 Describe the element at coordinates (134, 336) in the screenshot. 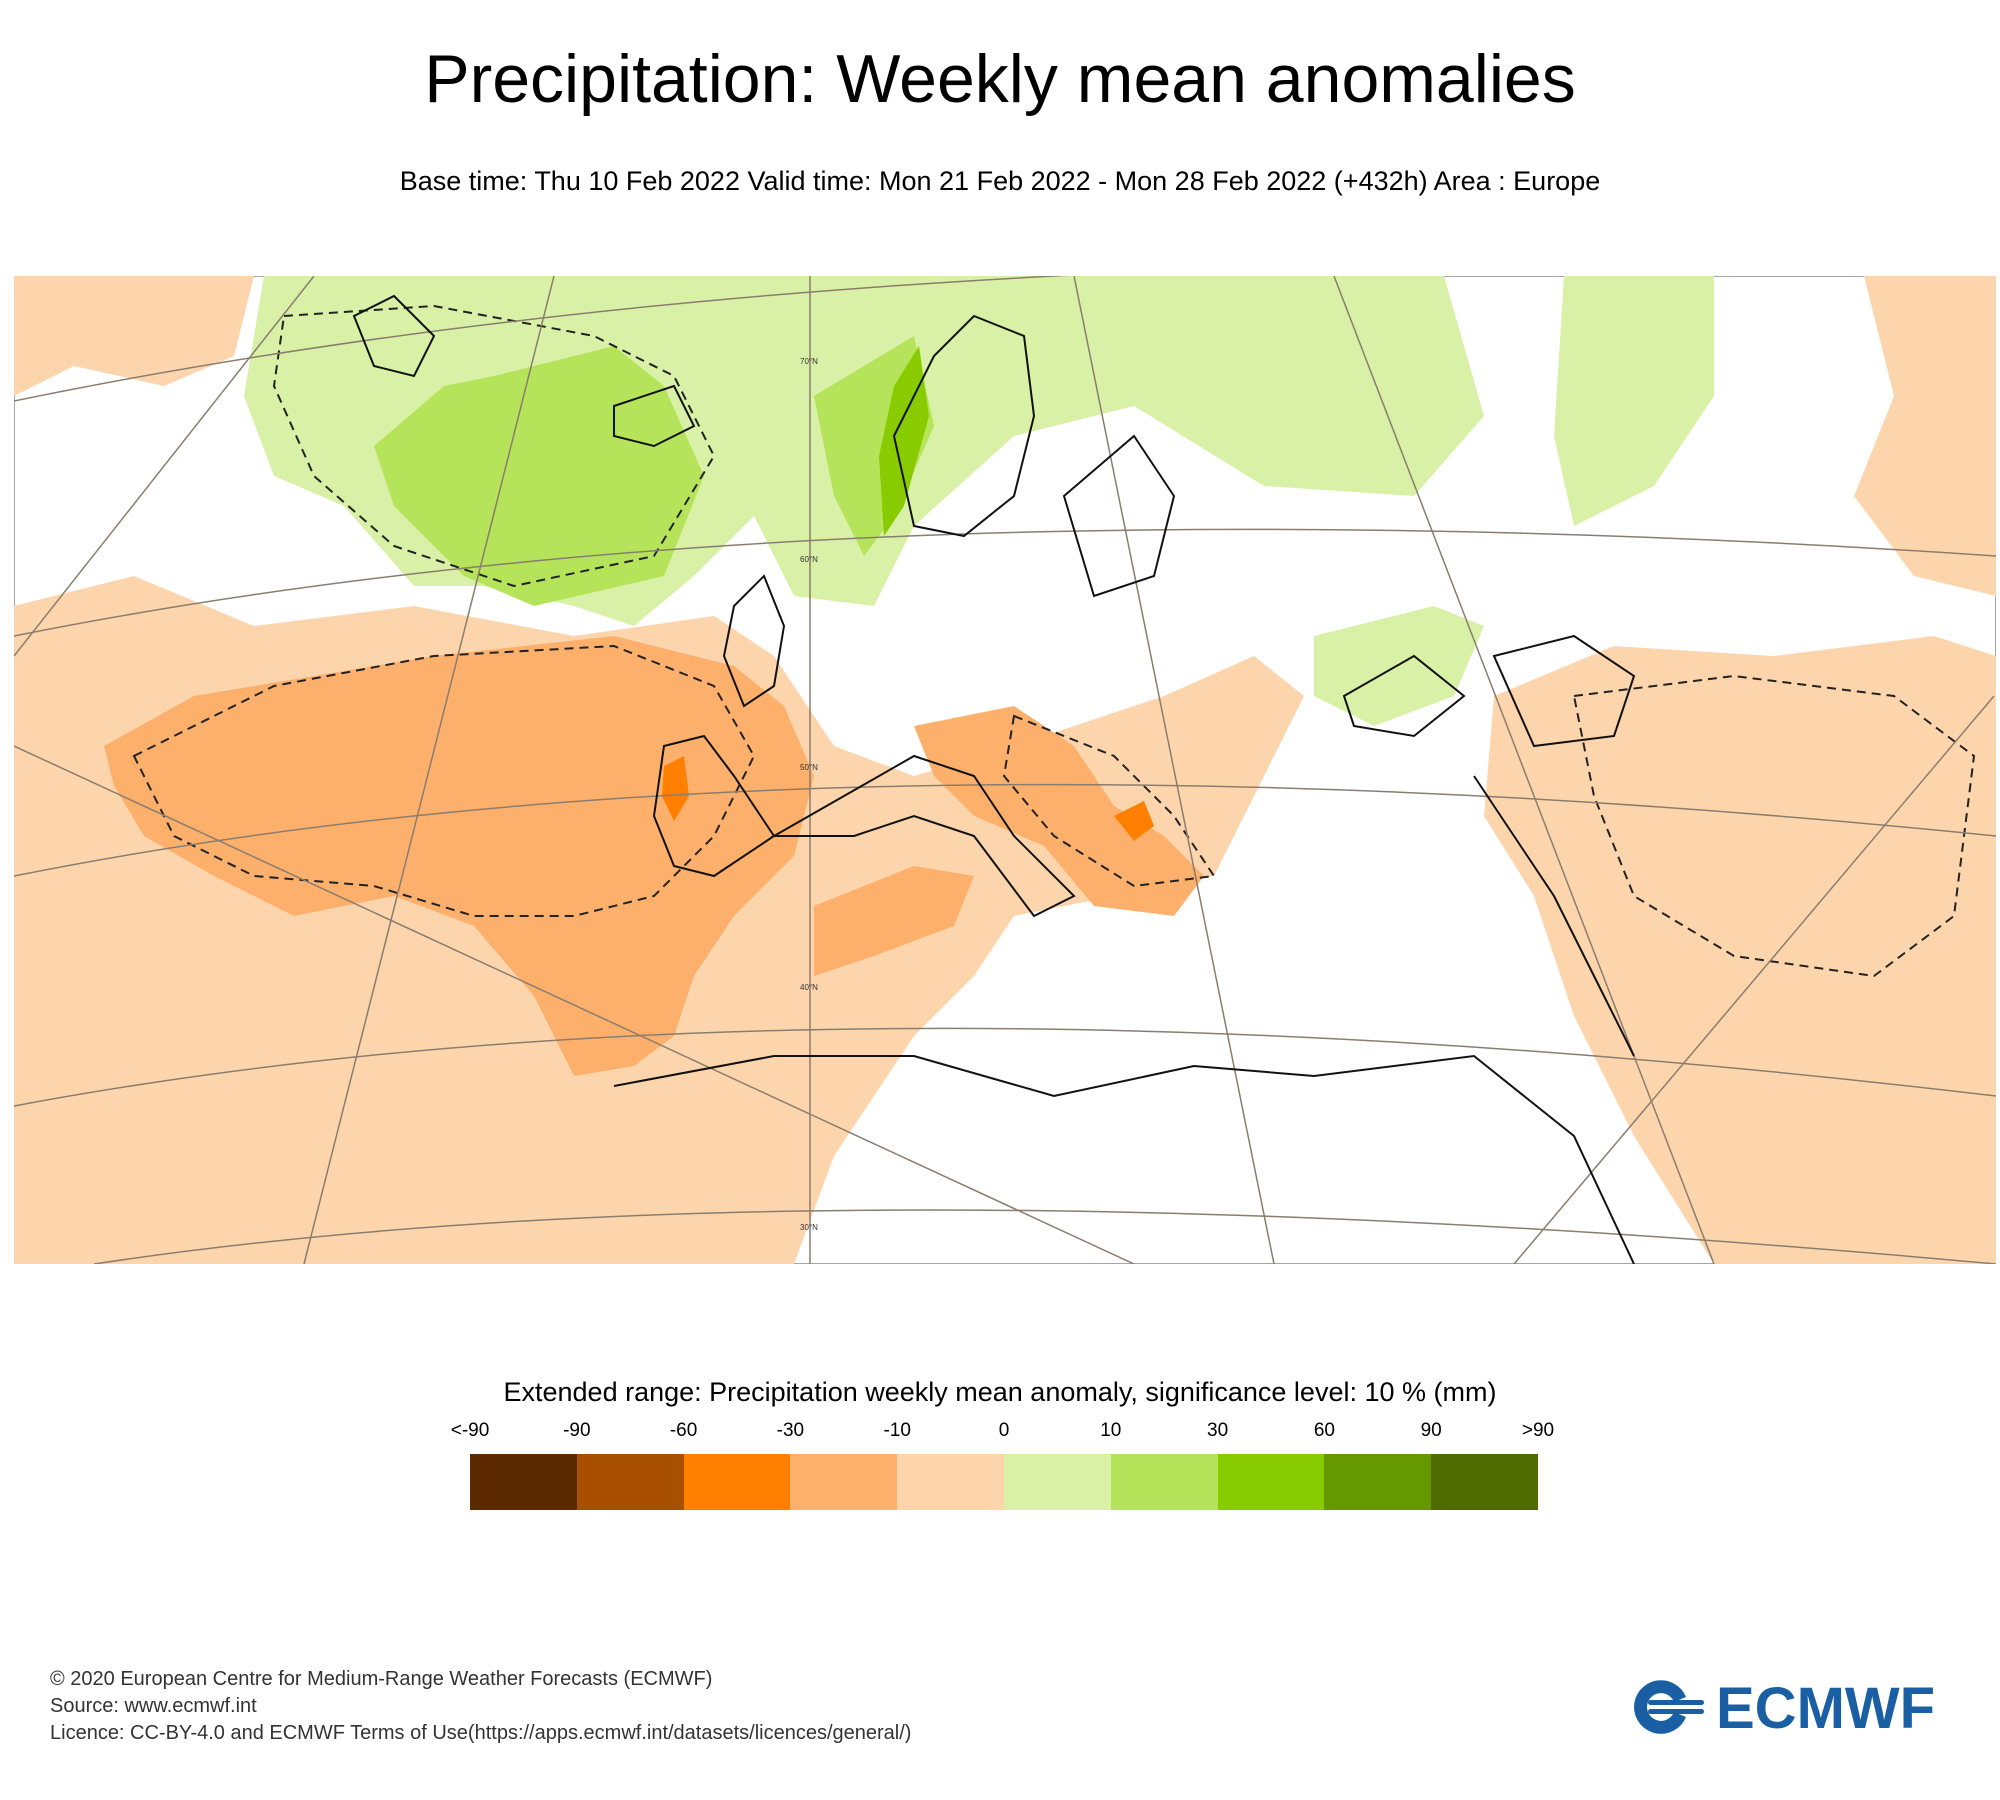

I see `anomaly-minus10-0-nw` at that location.